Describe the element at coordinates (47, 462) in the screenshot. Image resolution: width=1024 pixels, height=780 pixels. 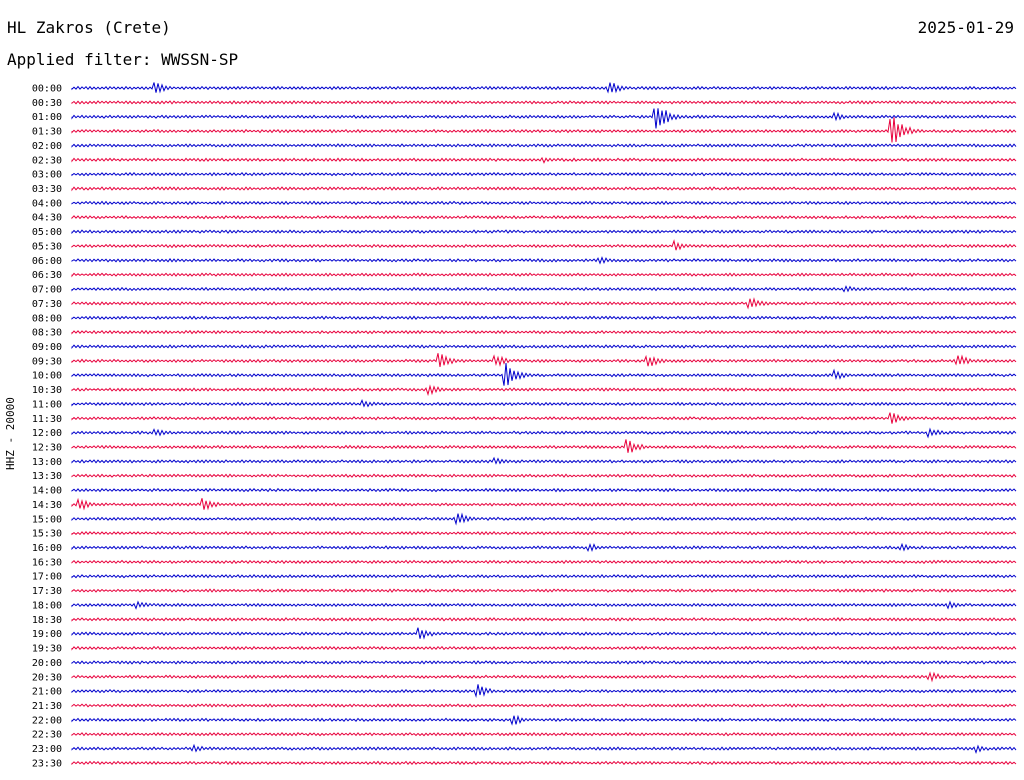
I see `time-tick-label: 13:00` at that location.